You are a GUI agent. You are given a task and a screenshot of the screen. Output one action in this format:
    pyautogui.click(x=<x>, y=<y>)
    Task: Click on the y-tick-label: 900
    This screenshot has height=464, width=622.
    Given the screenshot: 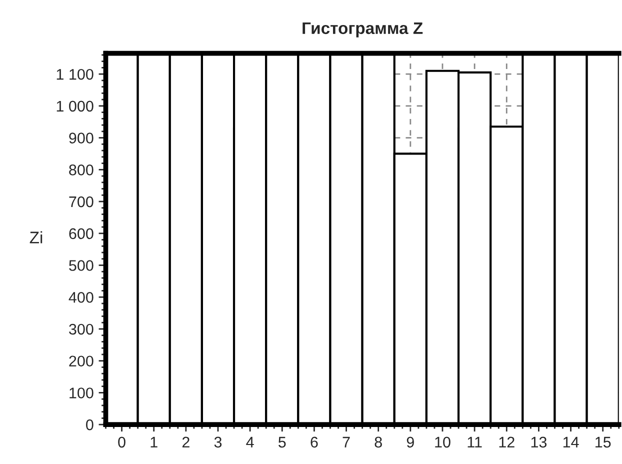 What is the action you would take?
    pyautogui.click(x=81, y=138)
    